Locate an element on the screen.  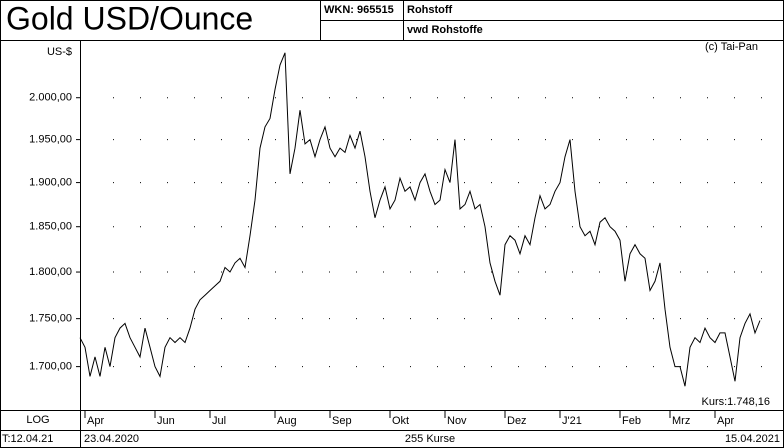
y-tick-label: 2.000,00 is located at coordinates (50, 98).